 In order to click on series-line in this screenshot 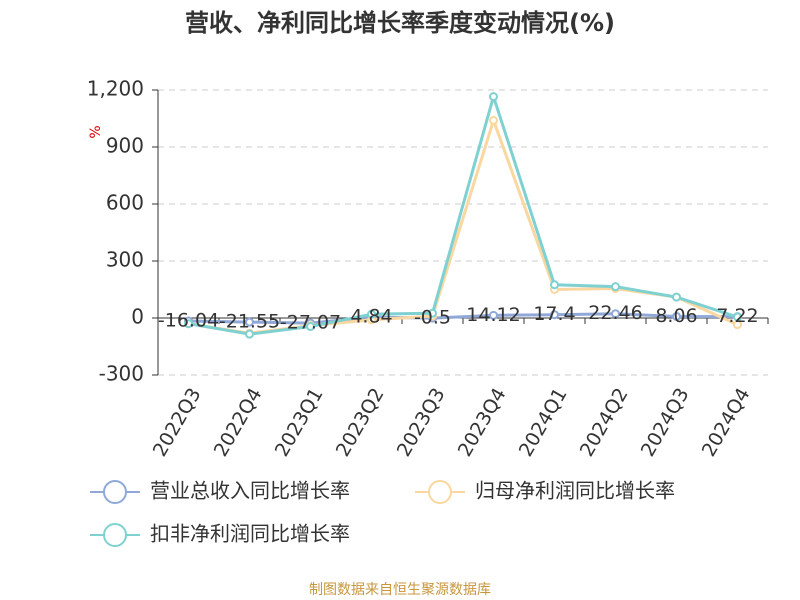, I will do `click(463, 318)`.